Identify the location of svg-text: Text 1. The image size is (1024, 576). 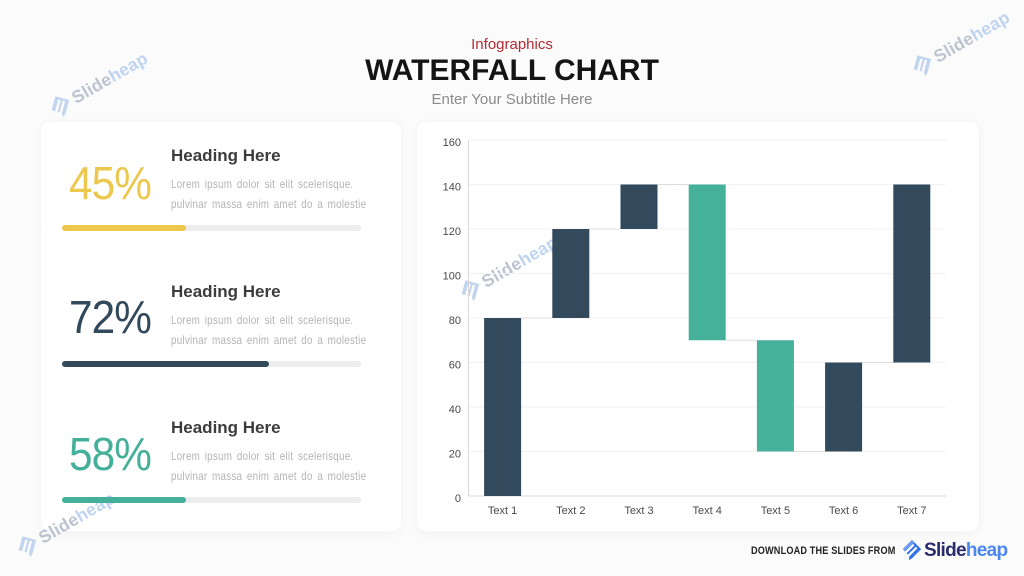
(502, 511).